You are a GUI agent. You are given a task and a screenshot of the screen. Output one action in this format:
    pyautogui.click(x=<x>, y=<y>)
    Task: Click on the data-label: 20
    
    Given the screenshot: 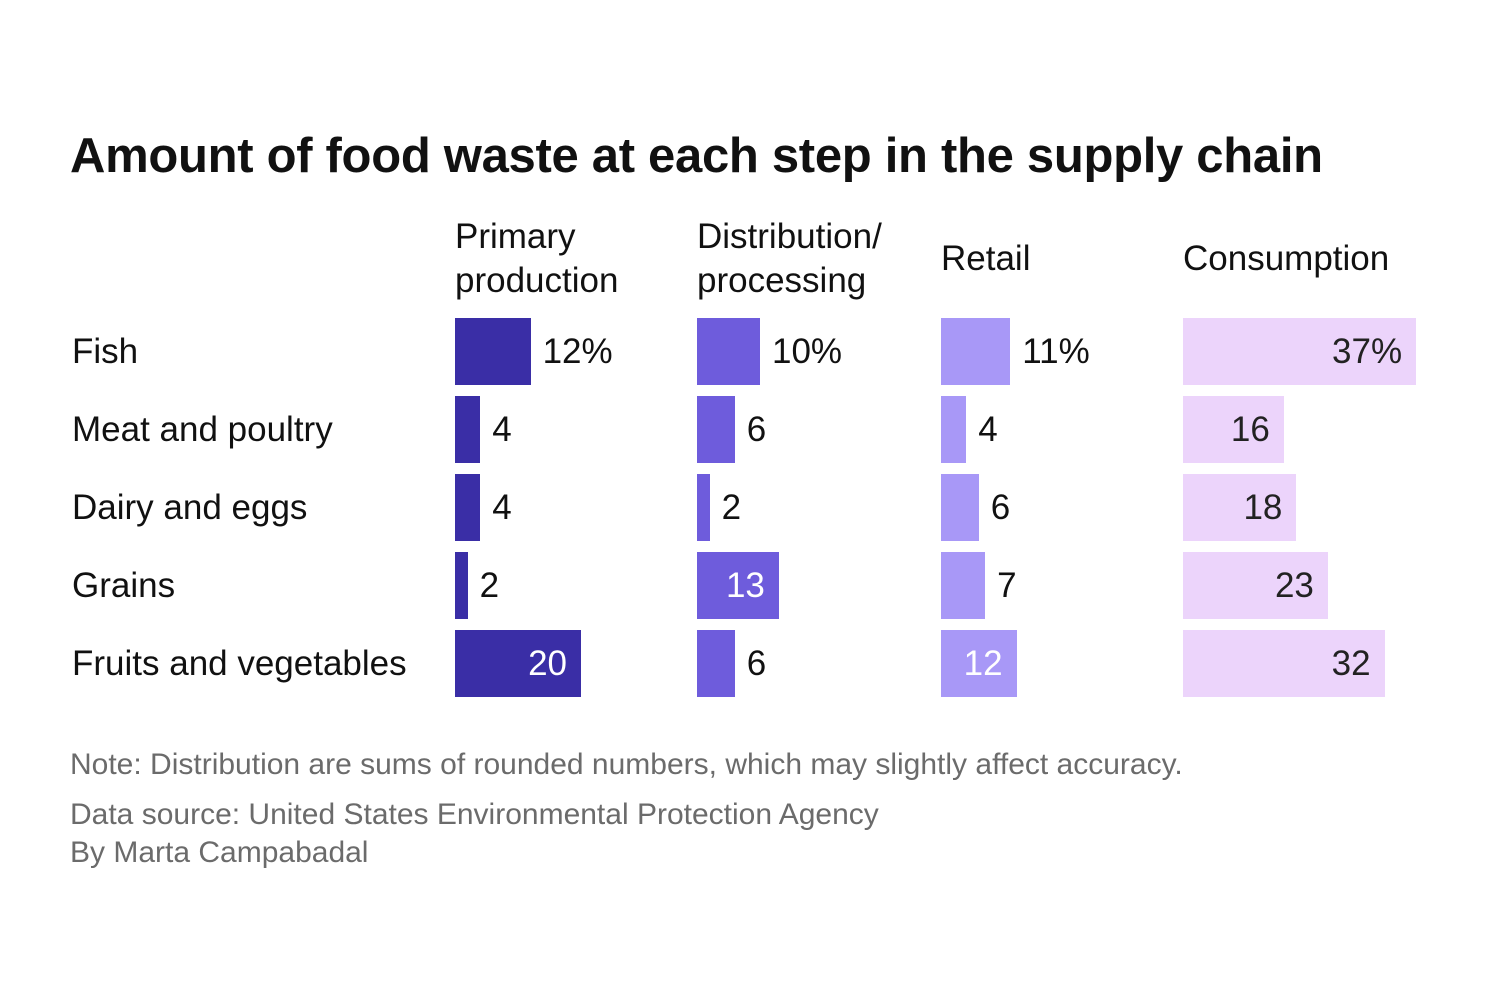 What is the action you would take?
    pyautogui.click(x=547, y=663)
    